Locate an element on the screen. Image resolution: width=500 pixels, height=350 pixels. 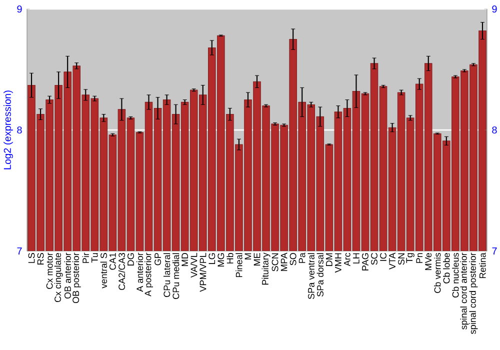
x-tick-label: ventral S is located at coordinates (103, 270).